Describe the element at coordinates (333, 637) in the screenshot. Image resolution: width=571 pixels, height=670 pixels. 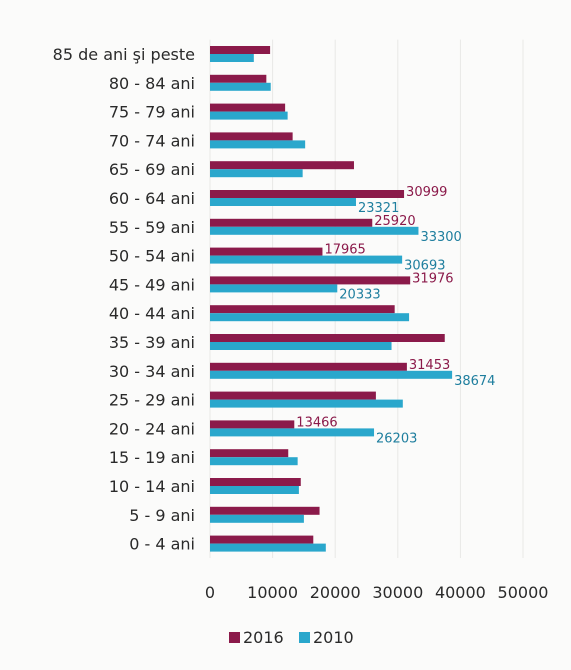
I see `legend-label-2010: 2010` at that location.